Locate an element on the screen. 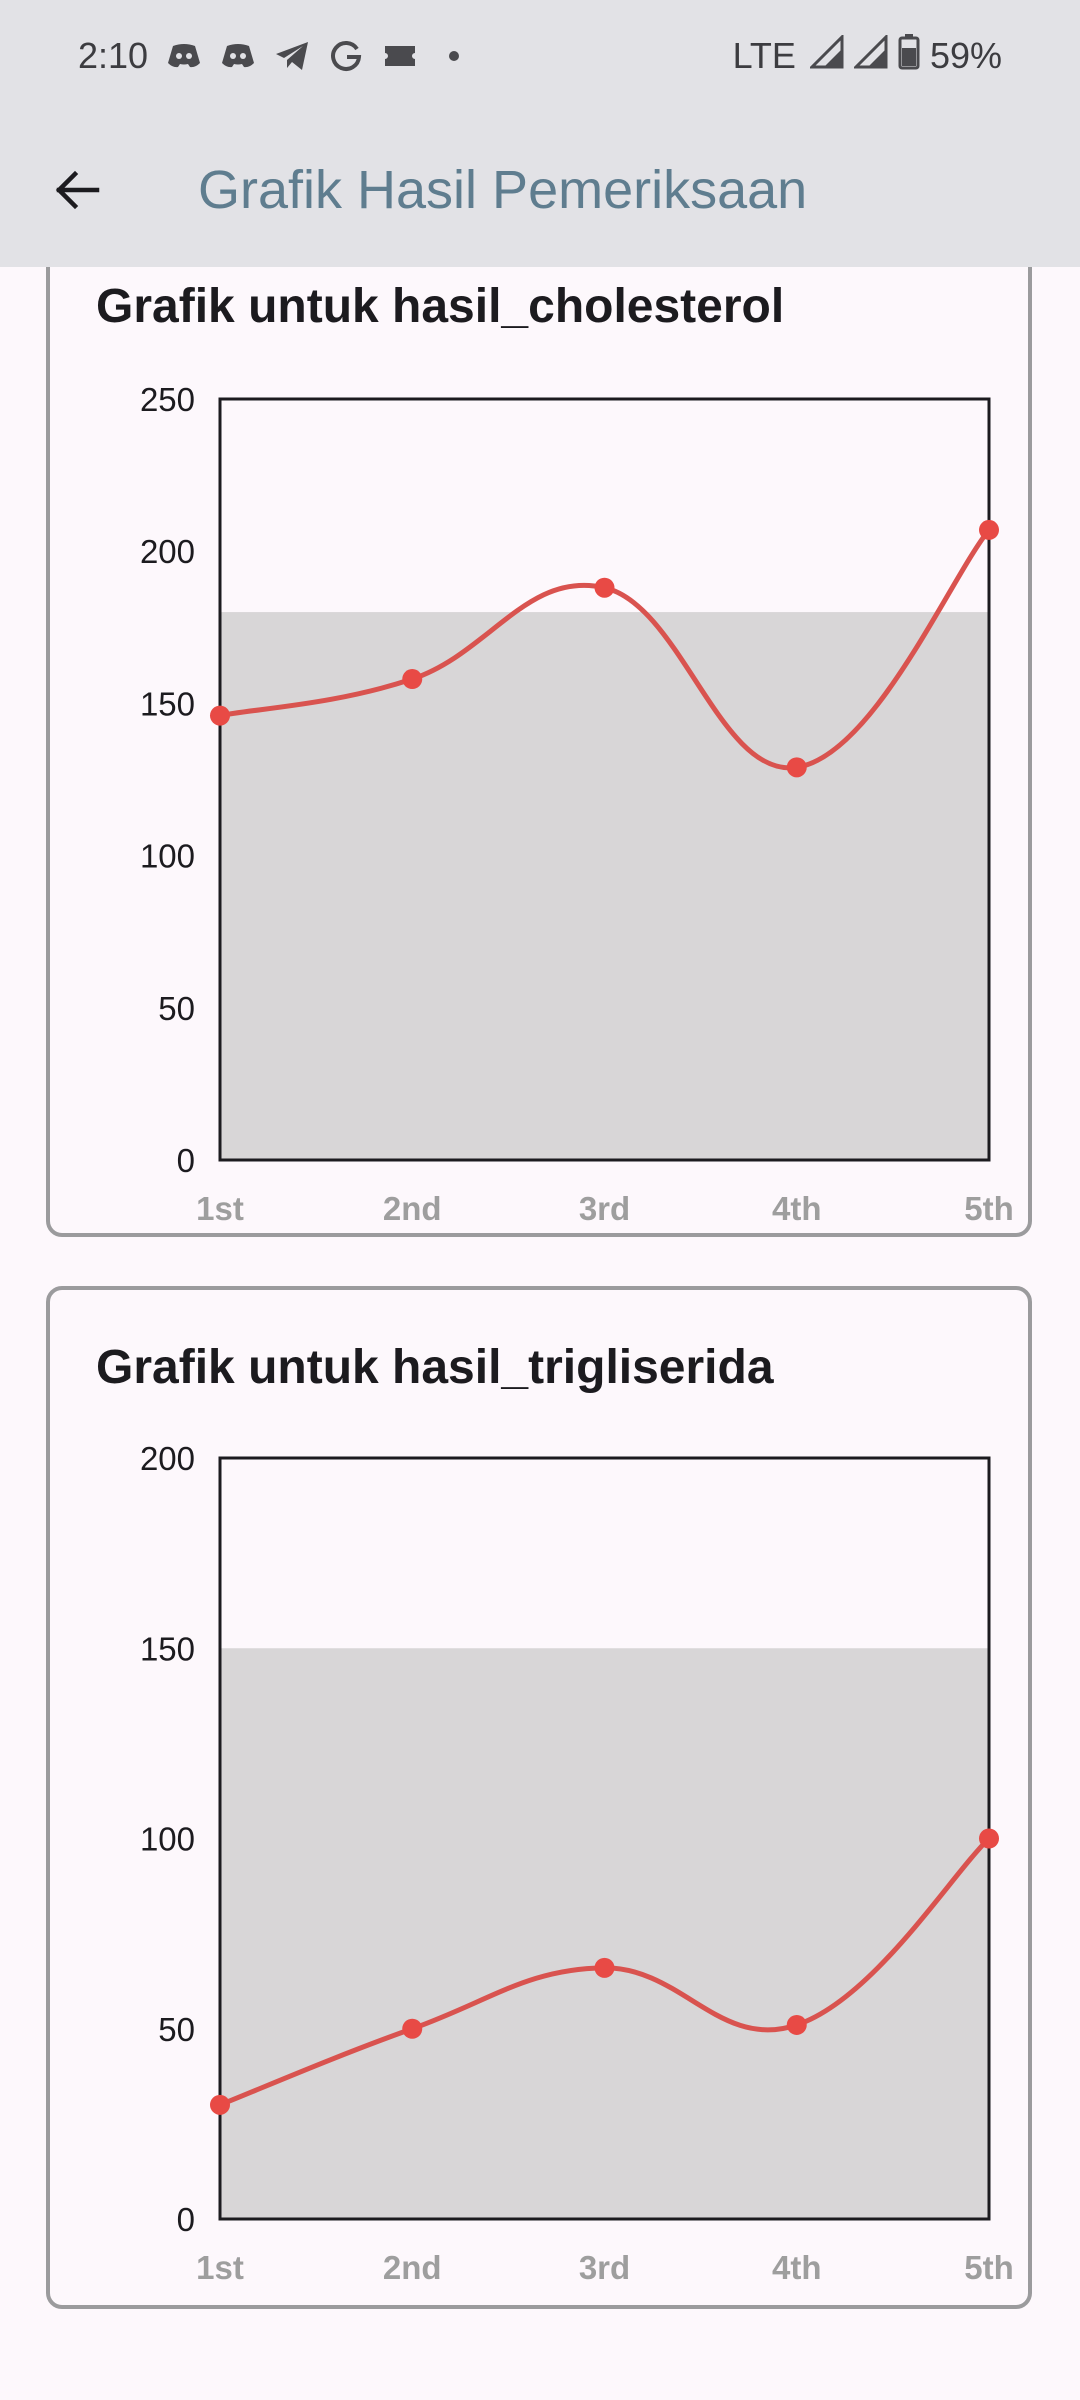 The height and width of the screenshot is (2400, 1080). google-icon is located at coordinates (346, 56).